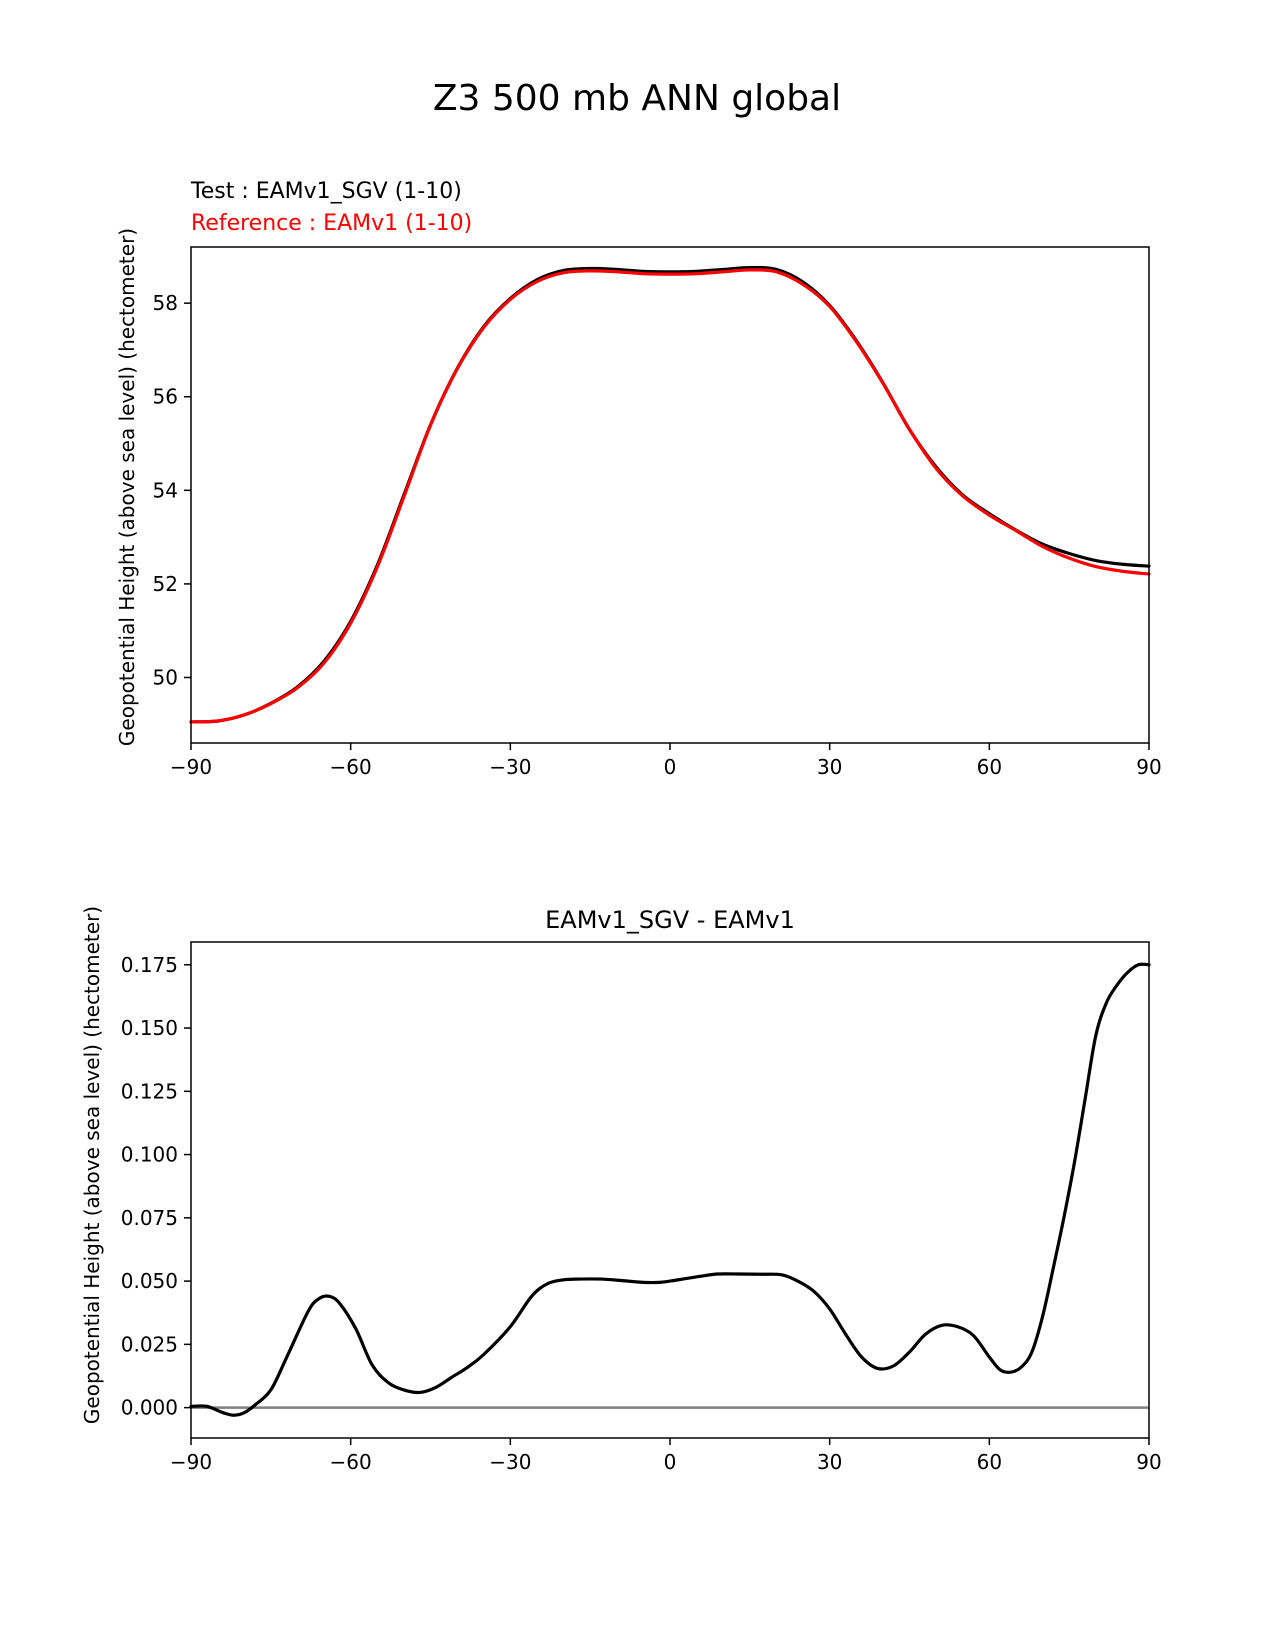 Image resolution: width=1275 pixels, height=1650 pixels. I want to click on top-x-tick-label: 0, so click(670, 767).